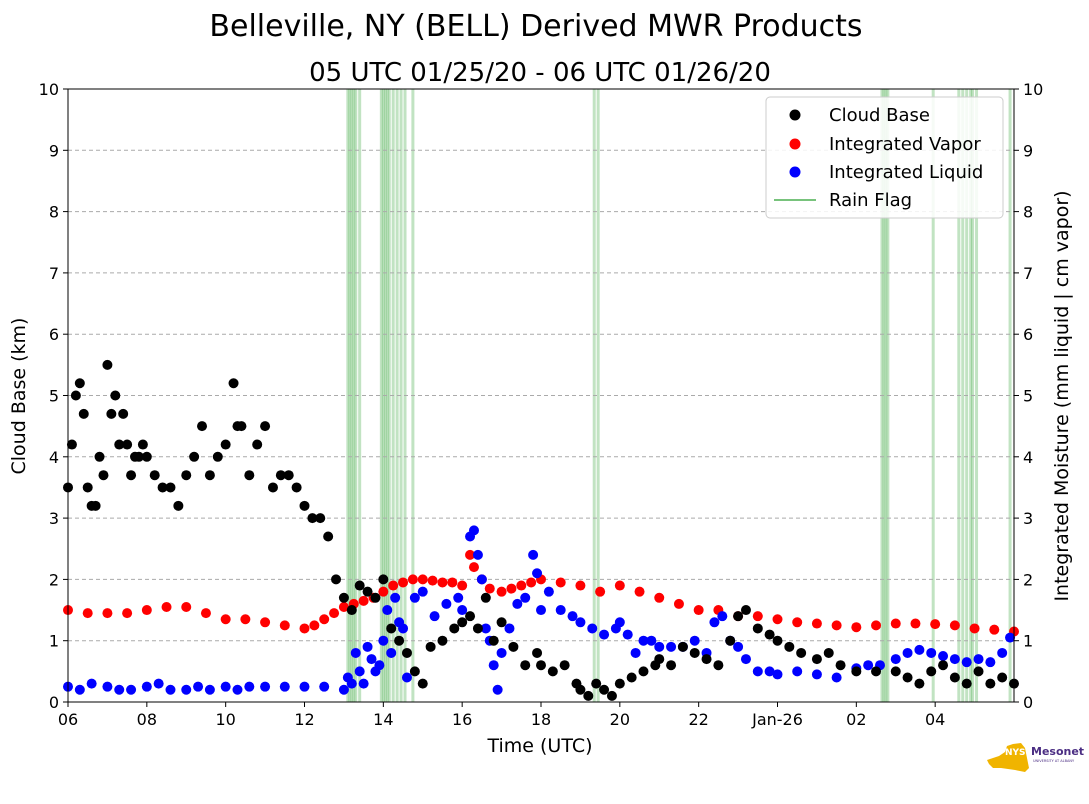 Image resolution: width=1089 pixels, height=804 pixels. I want to click on y-axis-left-label: Cloud Base (km), so click(19, 396).